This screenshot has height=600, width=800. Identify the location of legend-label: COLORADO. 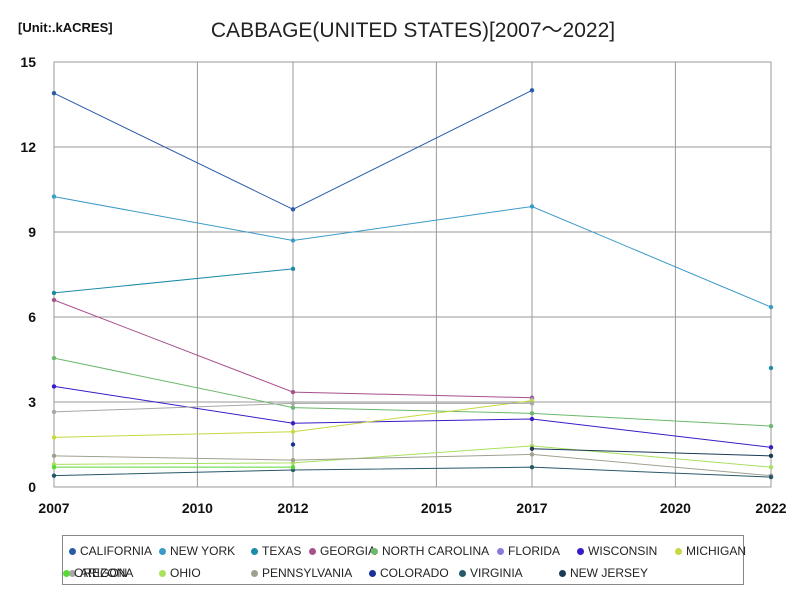
(414, 573).